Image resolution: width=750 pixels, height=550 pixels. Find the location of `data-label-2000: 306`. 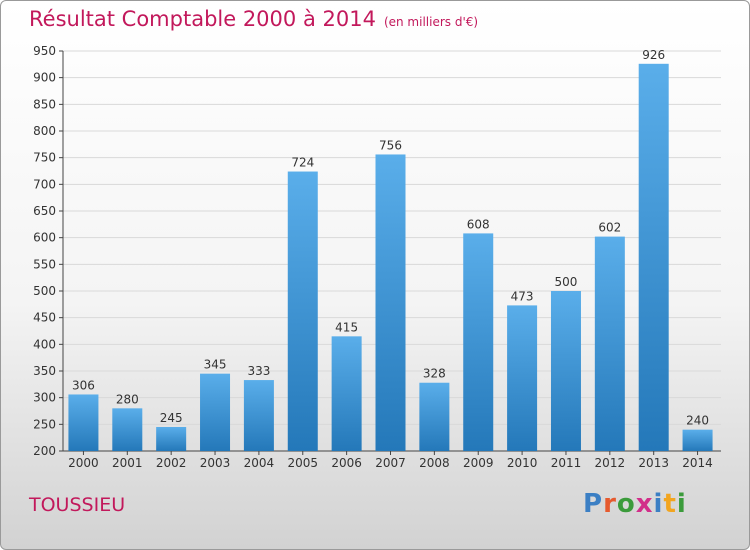

data-label-2000: 306 is located at coordinates (83, 385).